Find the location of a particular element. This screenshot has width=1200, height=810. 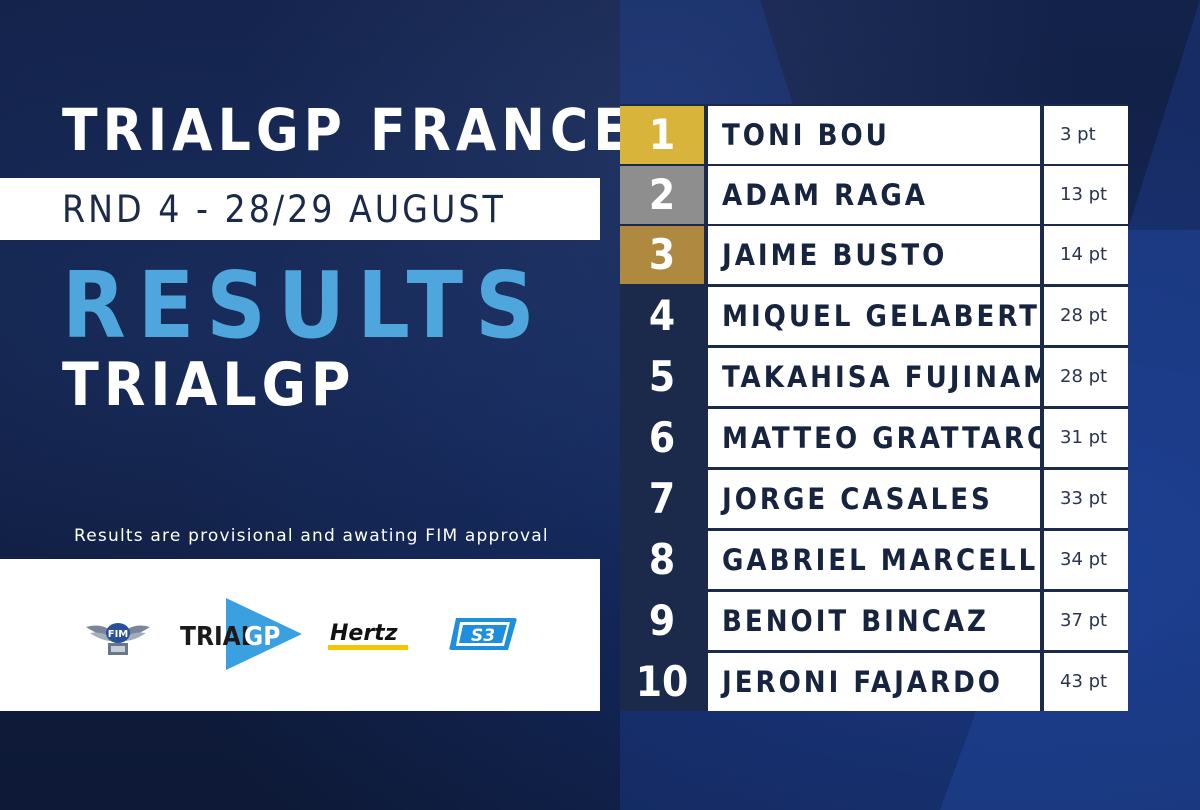

rider-name: MIQUEL GELABERT is located at coordinates (874, 316).